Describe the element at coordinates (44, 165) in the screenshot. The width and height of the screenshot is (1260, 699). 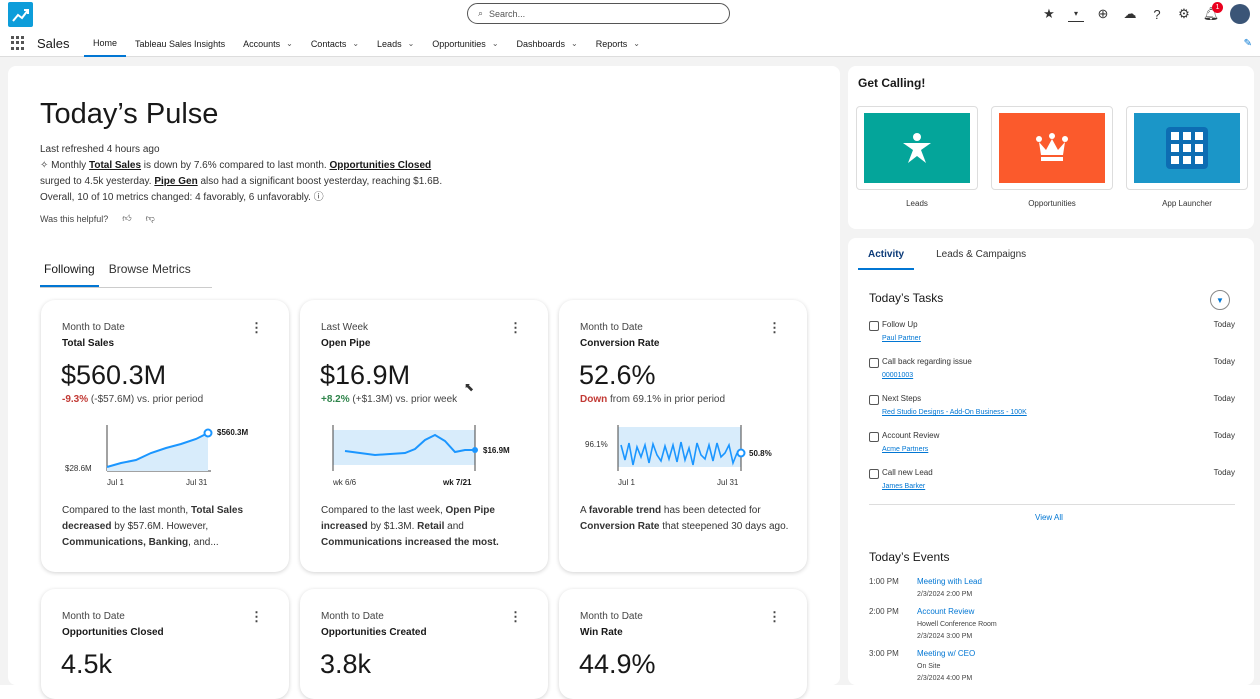
I see `sparkle-icon: ✧` at that location.